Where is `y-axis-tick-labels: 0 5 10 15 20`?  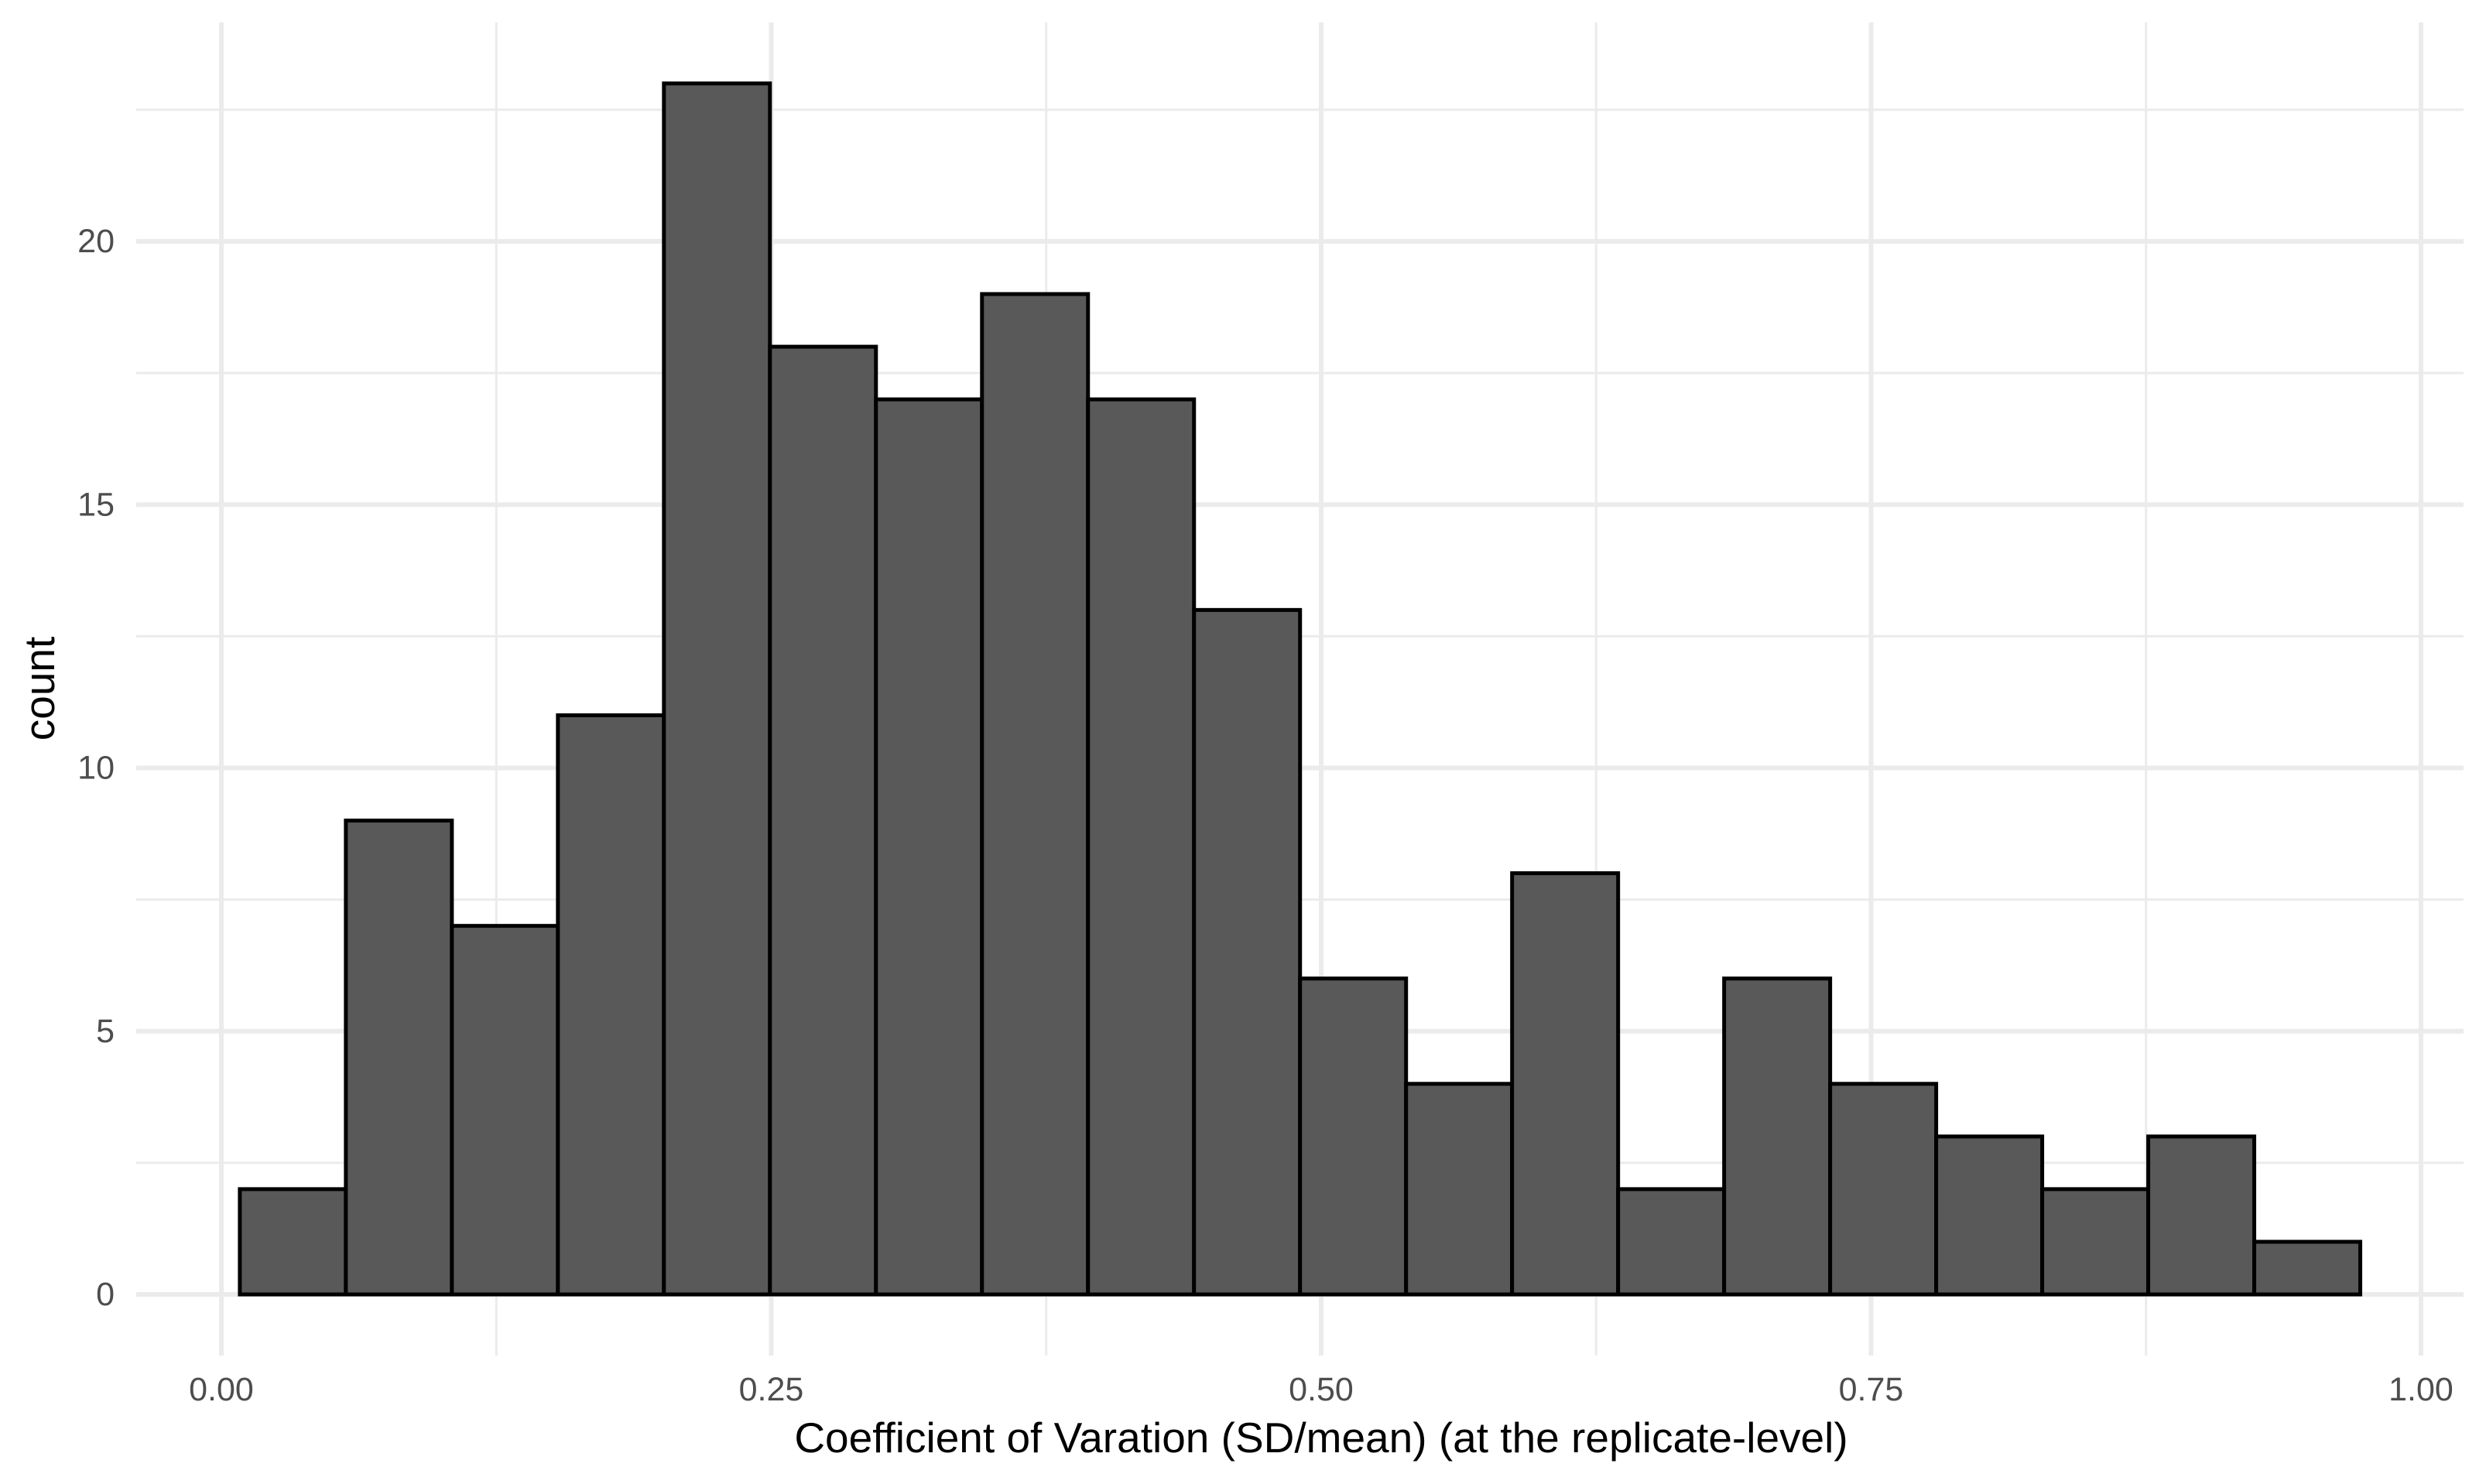
y-axis-tick-labels: 0 5 10 15 20 is located at coordinates (96, 768).